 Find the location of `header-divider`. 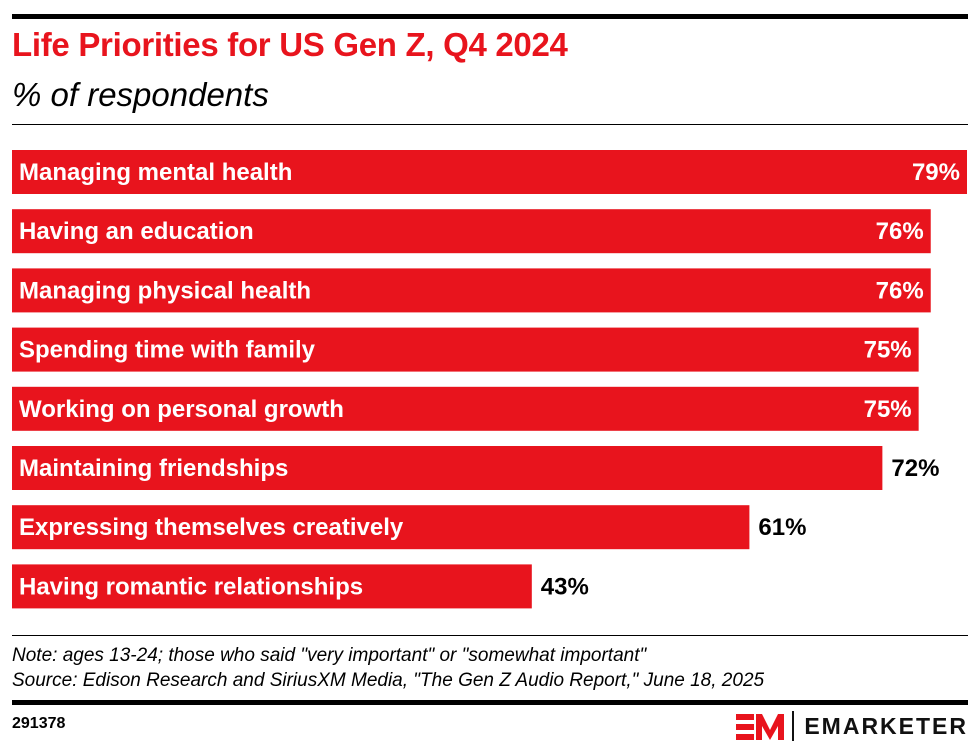

header-divider is located at coordinates (490, 124).